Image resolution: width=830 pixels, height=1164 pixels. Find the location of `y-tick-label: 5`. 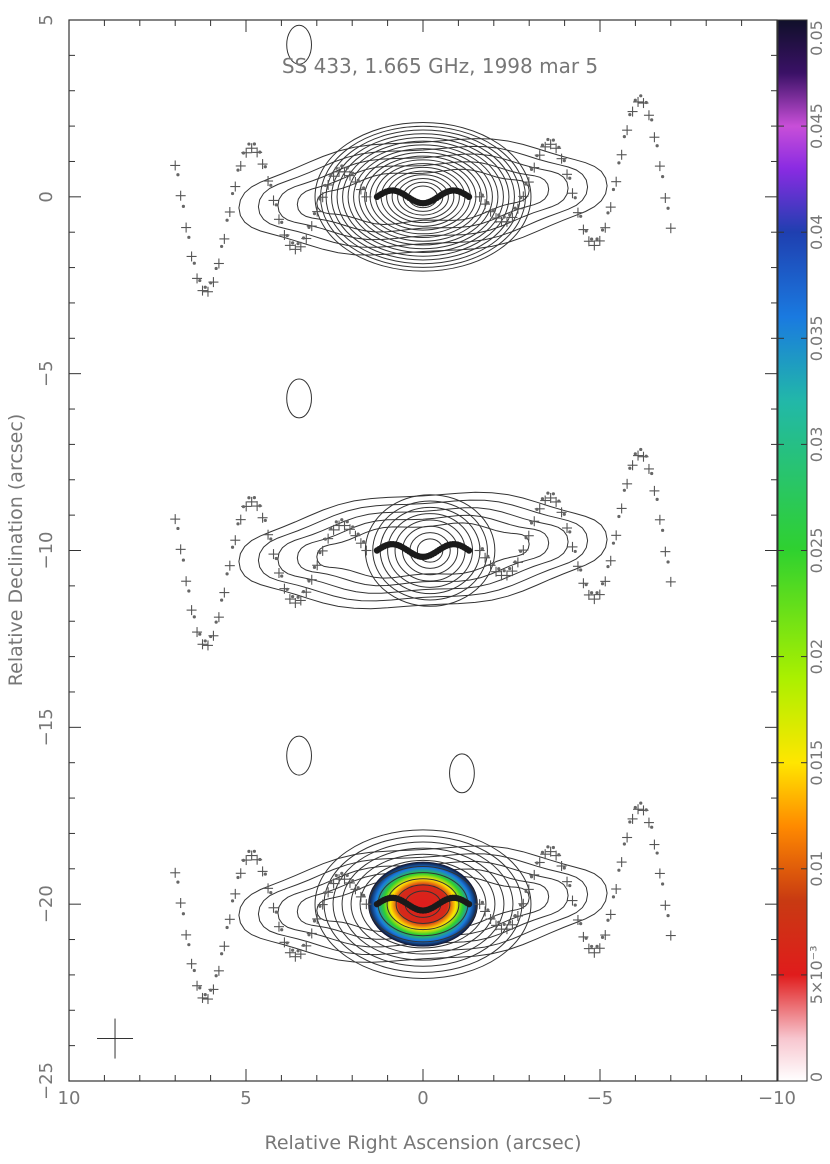

y-tick-label: 5 is located at coordinates (46, 19).